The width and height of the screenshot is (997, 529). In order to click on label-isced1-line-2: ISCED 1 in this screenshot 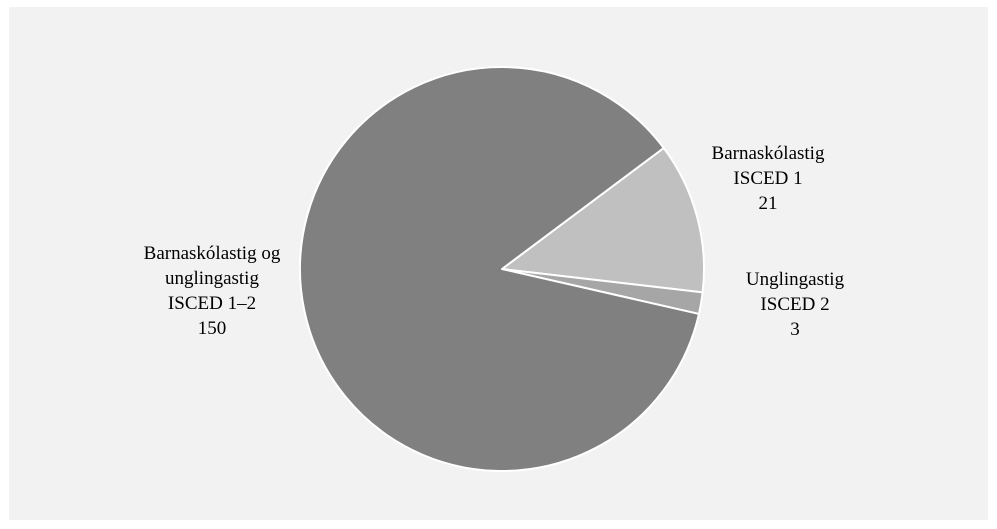, I will do `click(768, 178)`.